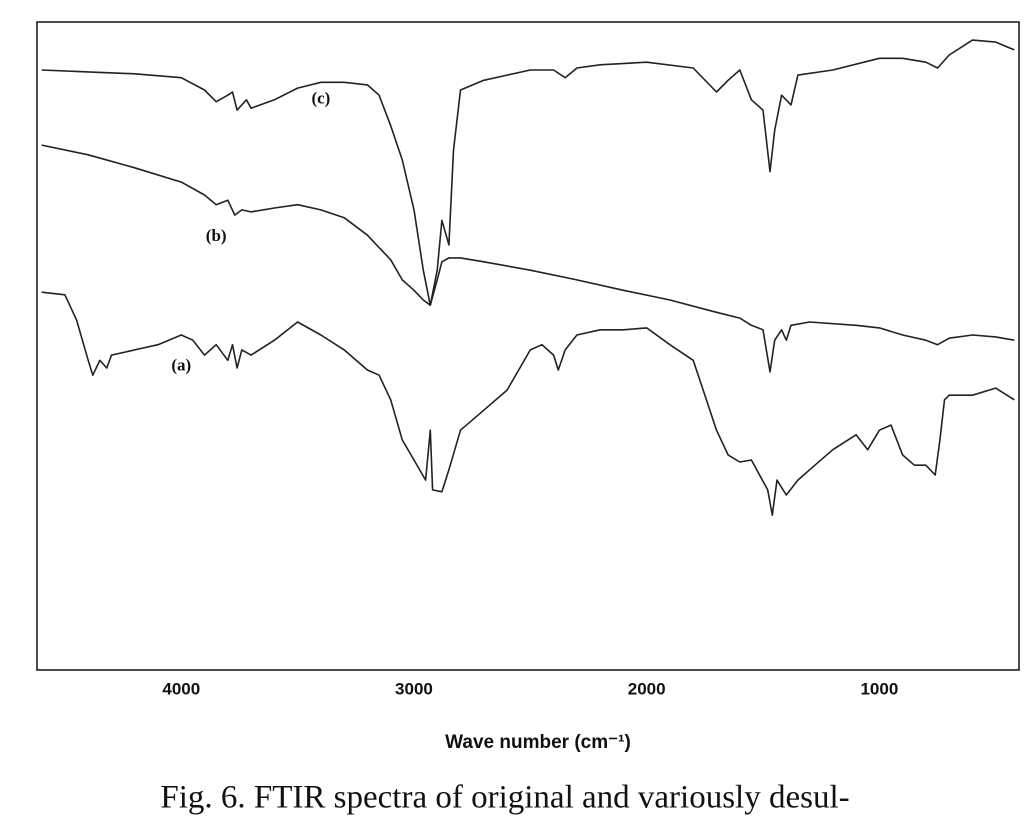  I want to click on x-tick-label: 1000, so click(879, 688).